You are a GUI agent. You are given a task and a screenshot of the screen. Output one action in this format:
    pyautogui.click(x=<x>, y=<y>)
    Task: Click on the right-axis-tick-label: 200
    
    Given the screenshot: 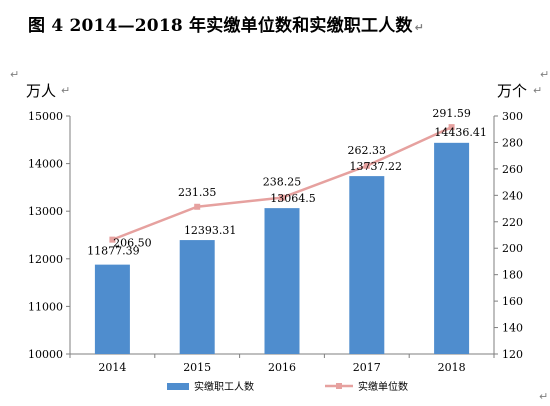 What is the action you would take?
    pyautogui.click(x=512, y=248)
    